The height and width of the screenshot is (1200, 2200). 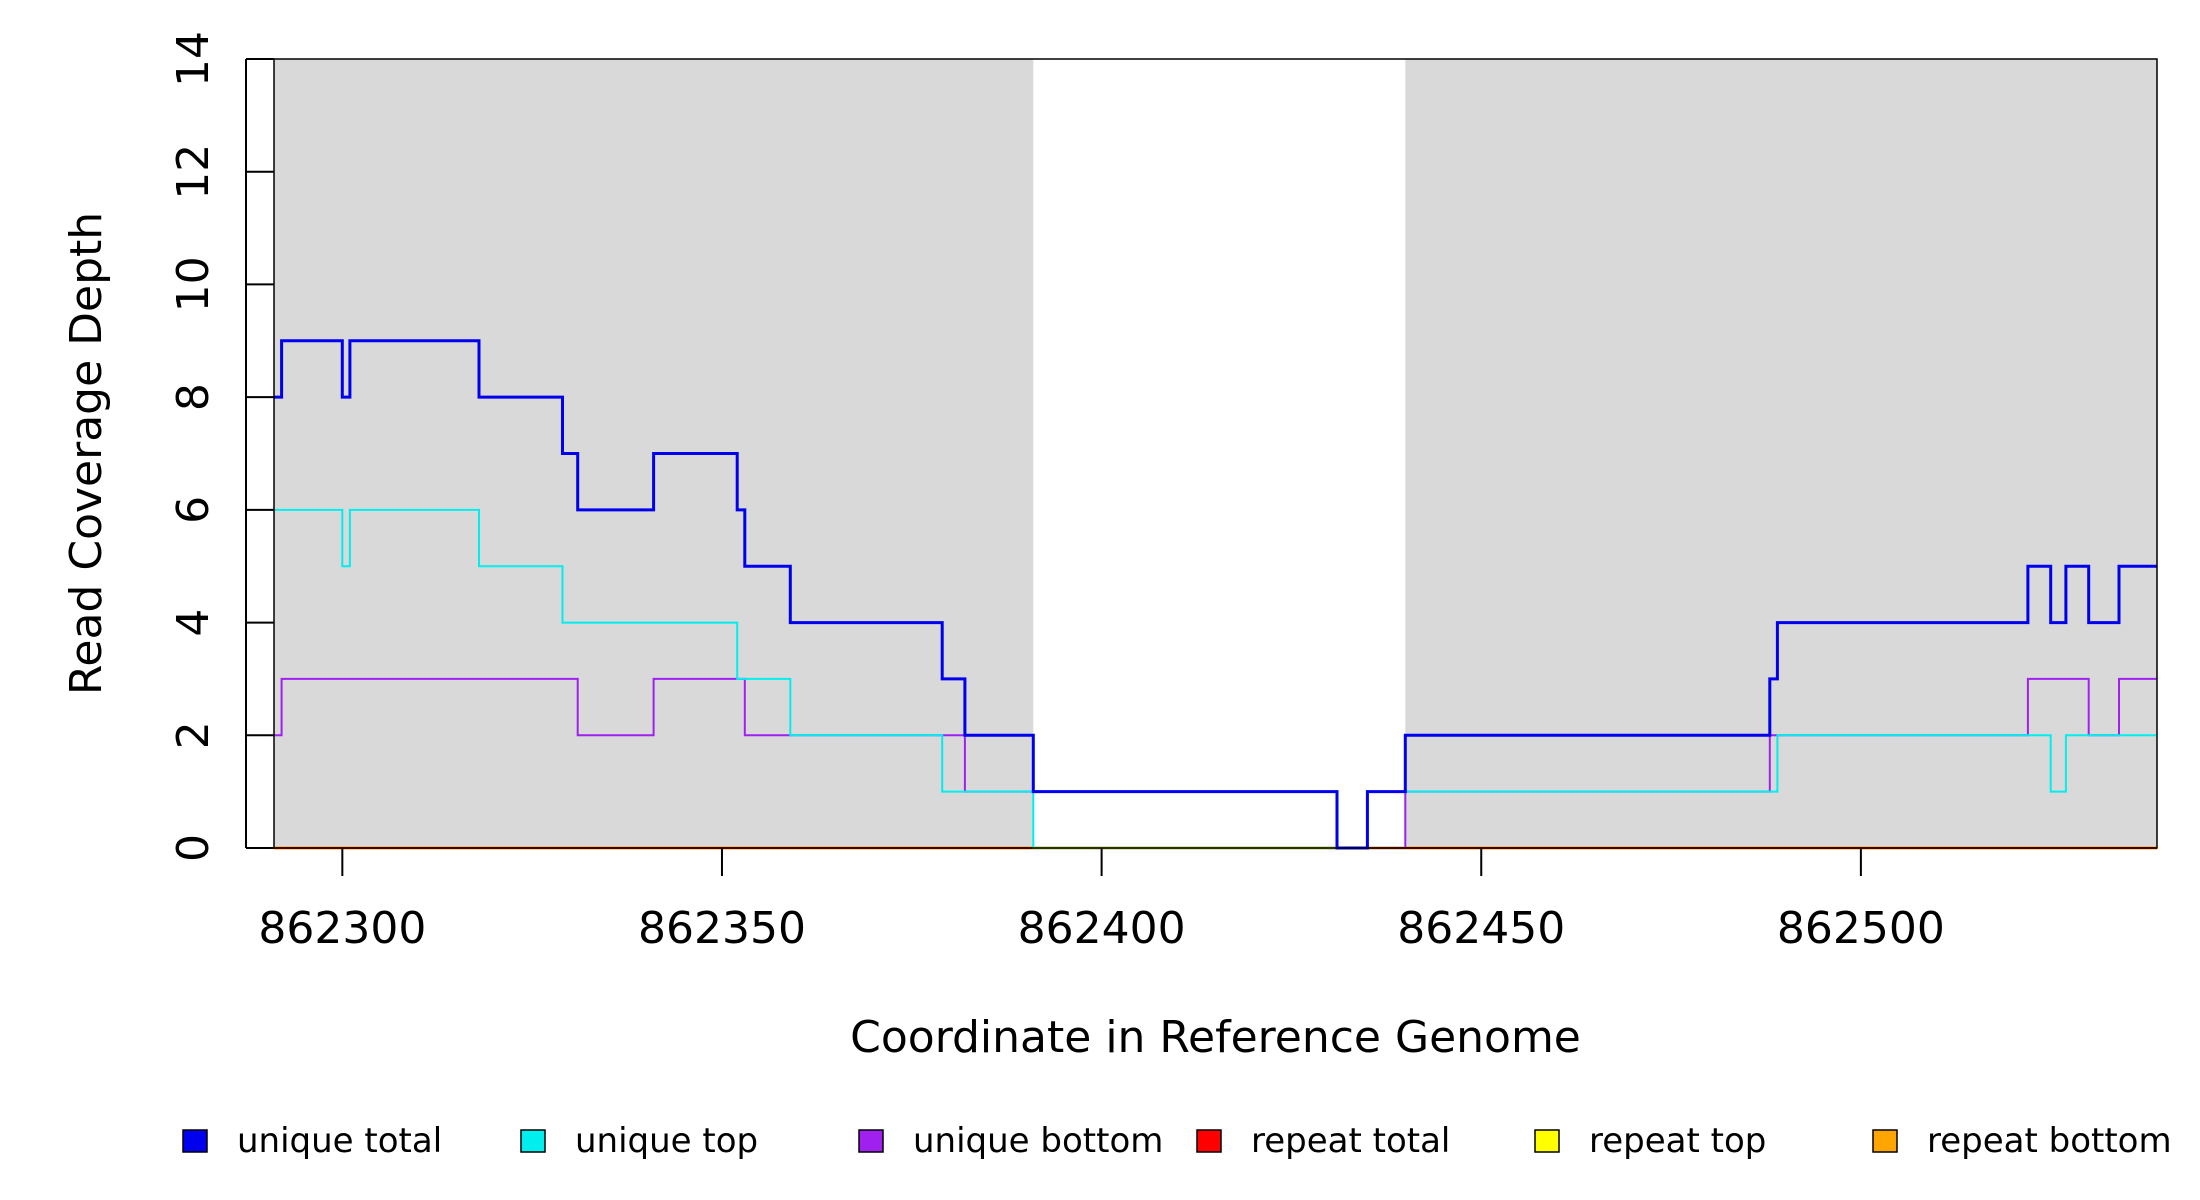 What do you see at coordinates (1547, 1141) in the screenshot?
I see `legend-swatch-repeat-top` at bounding box center [1547, 1141].